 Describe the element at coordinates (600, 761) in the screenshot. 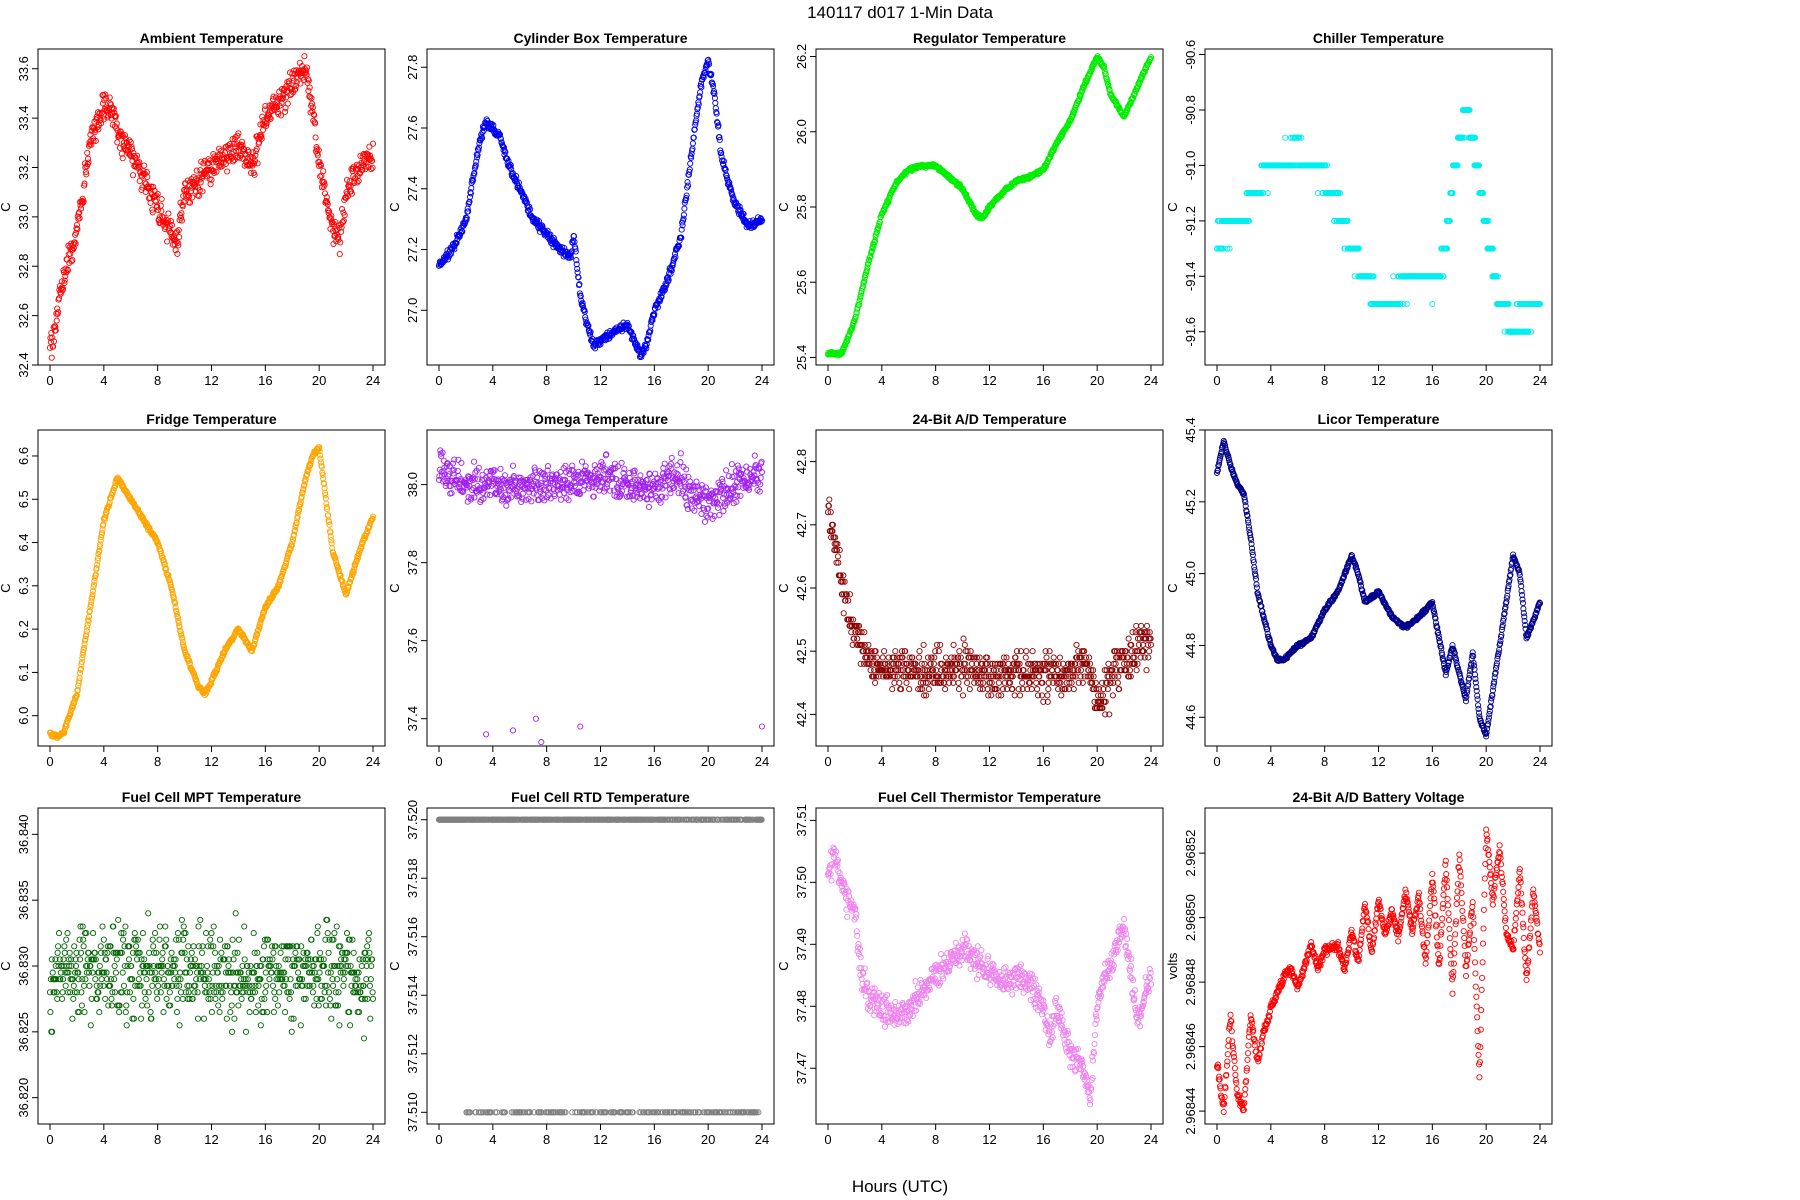

I see `x-tick-label: 12` at that location.